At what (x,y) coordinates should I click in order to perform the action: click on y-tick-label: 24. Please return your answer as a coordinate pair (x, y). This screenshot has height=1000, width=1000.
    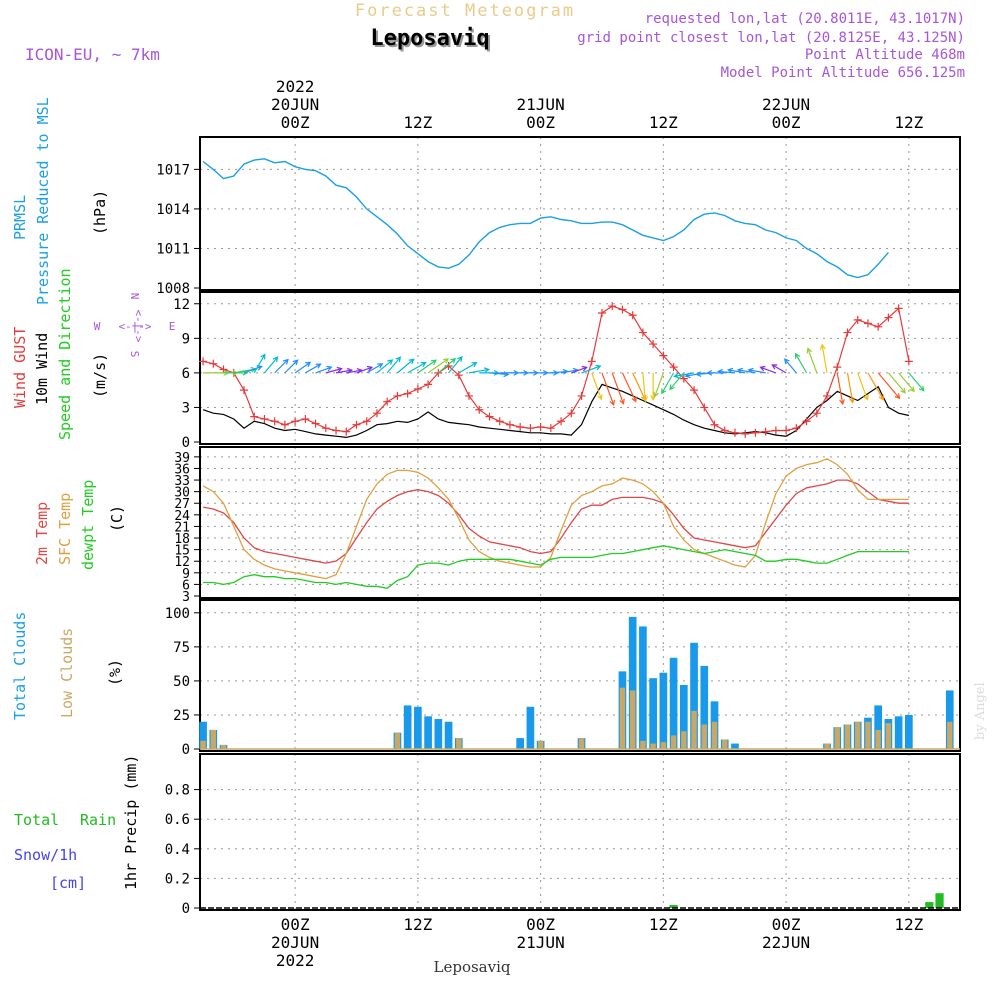
    Looking at the image, I should click on (182, 516).